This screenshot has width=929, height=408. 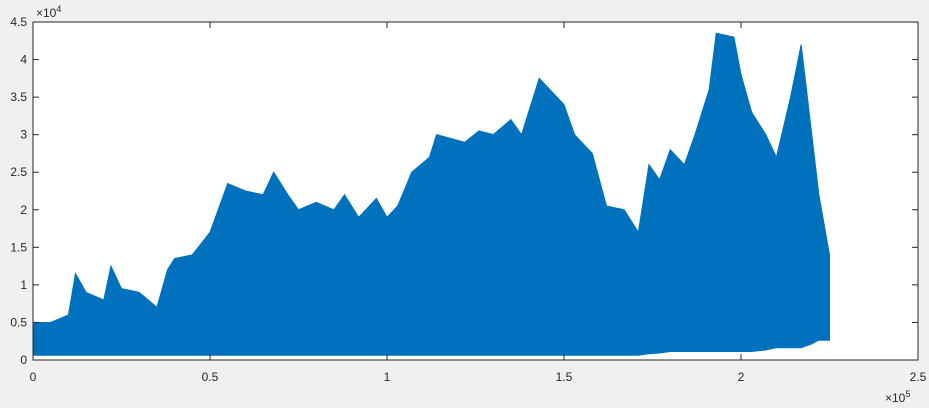 What do you see at coordinates (210, 377) in the screenshot?
I see `x-tick-label: 0.5` at bounding box center [210, 377].